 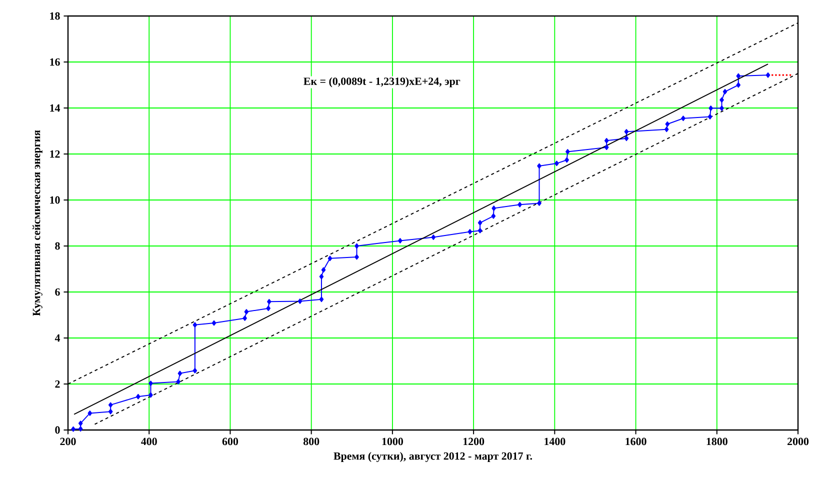 What do you see at coordinates (149, 442) in the screenshot?
I see `x-tick-label: 400` at bounding box center [149, 442].